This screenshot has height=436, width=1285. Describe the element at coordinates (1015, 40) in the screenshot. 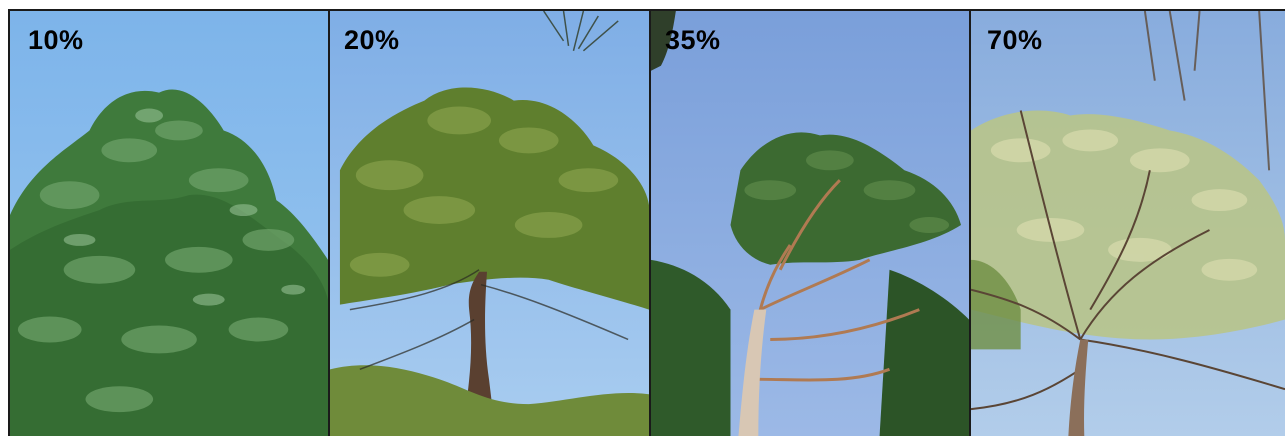

I see `defoliation-label: 70%` at that location.